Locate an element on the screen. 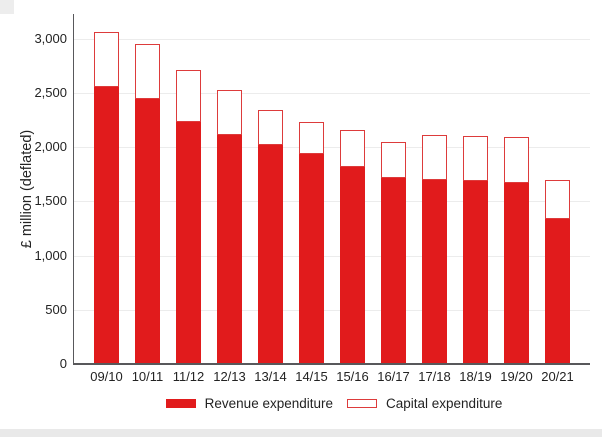  capital-segment-18/19 is located at coordinates (475, 159).